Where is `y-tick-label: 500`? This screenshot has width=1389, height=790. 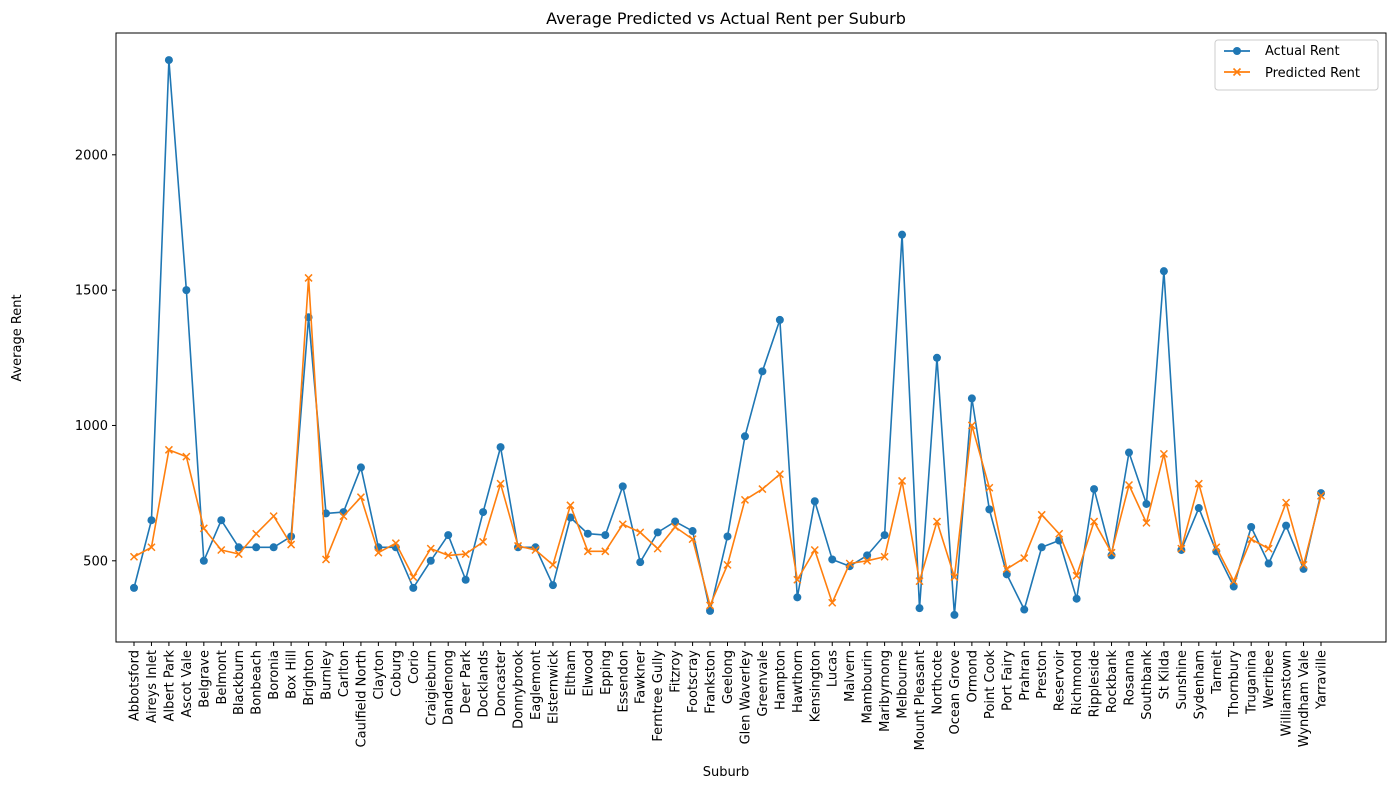 y-tick-label: 500 is located at coordinates (95, 561).